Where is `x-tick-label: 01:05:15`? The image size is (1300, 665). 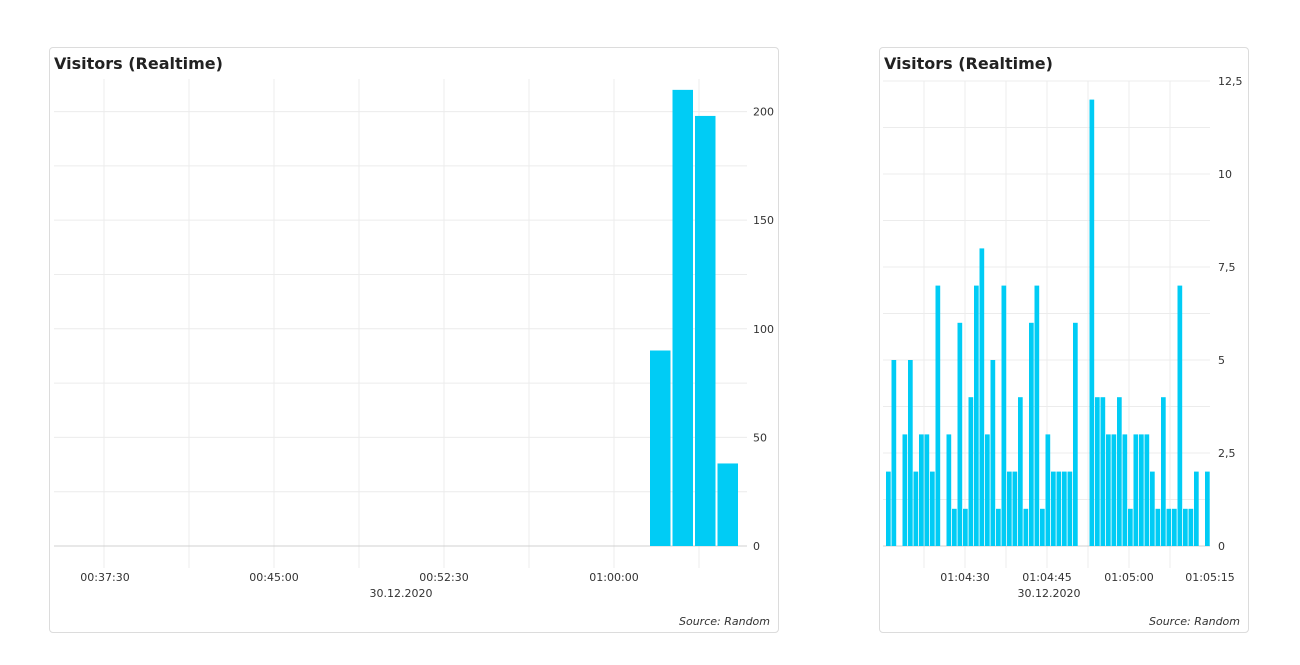 x-tick-label: 01:05:15 is located at coordinates (1209, 577).